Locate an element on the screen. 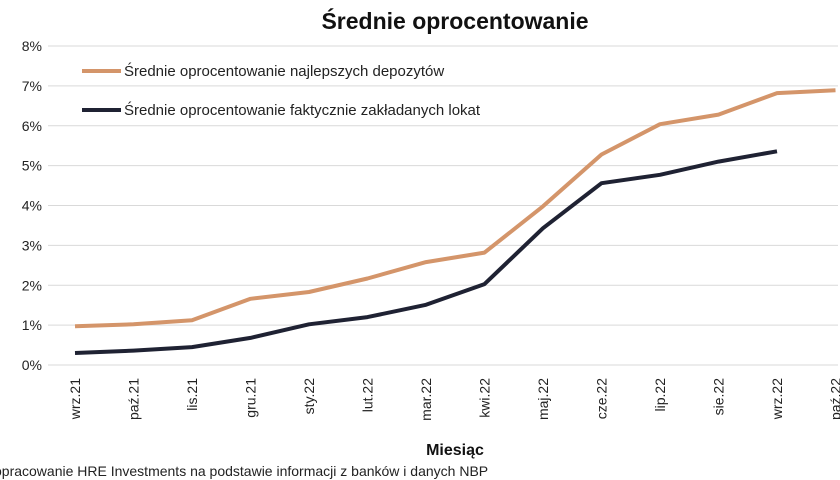  x-tick-label: wrz.21 is located at coordinates (75, 399).